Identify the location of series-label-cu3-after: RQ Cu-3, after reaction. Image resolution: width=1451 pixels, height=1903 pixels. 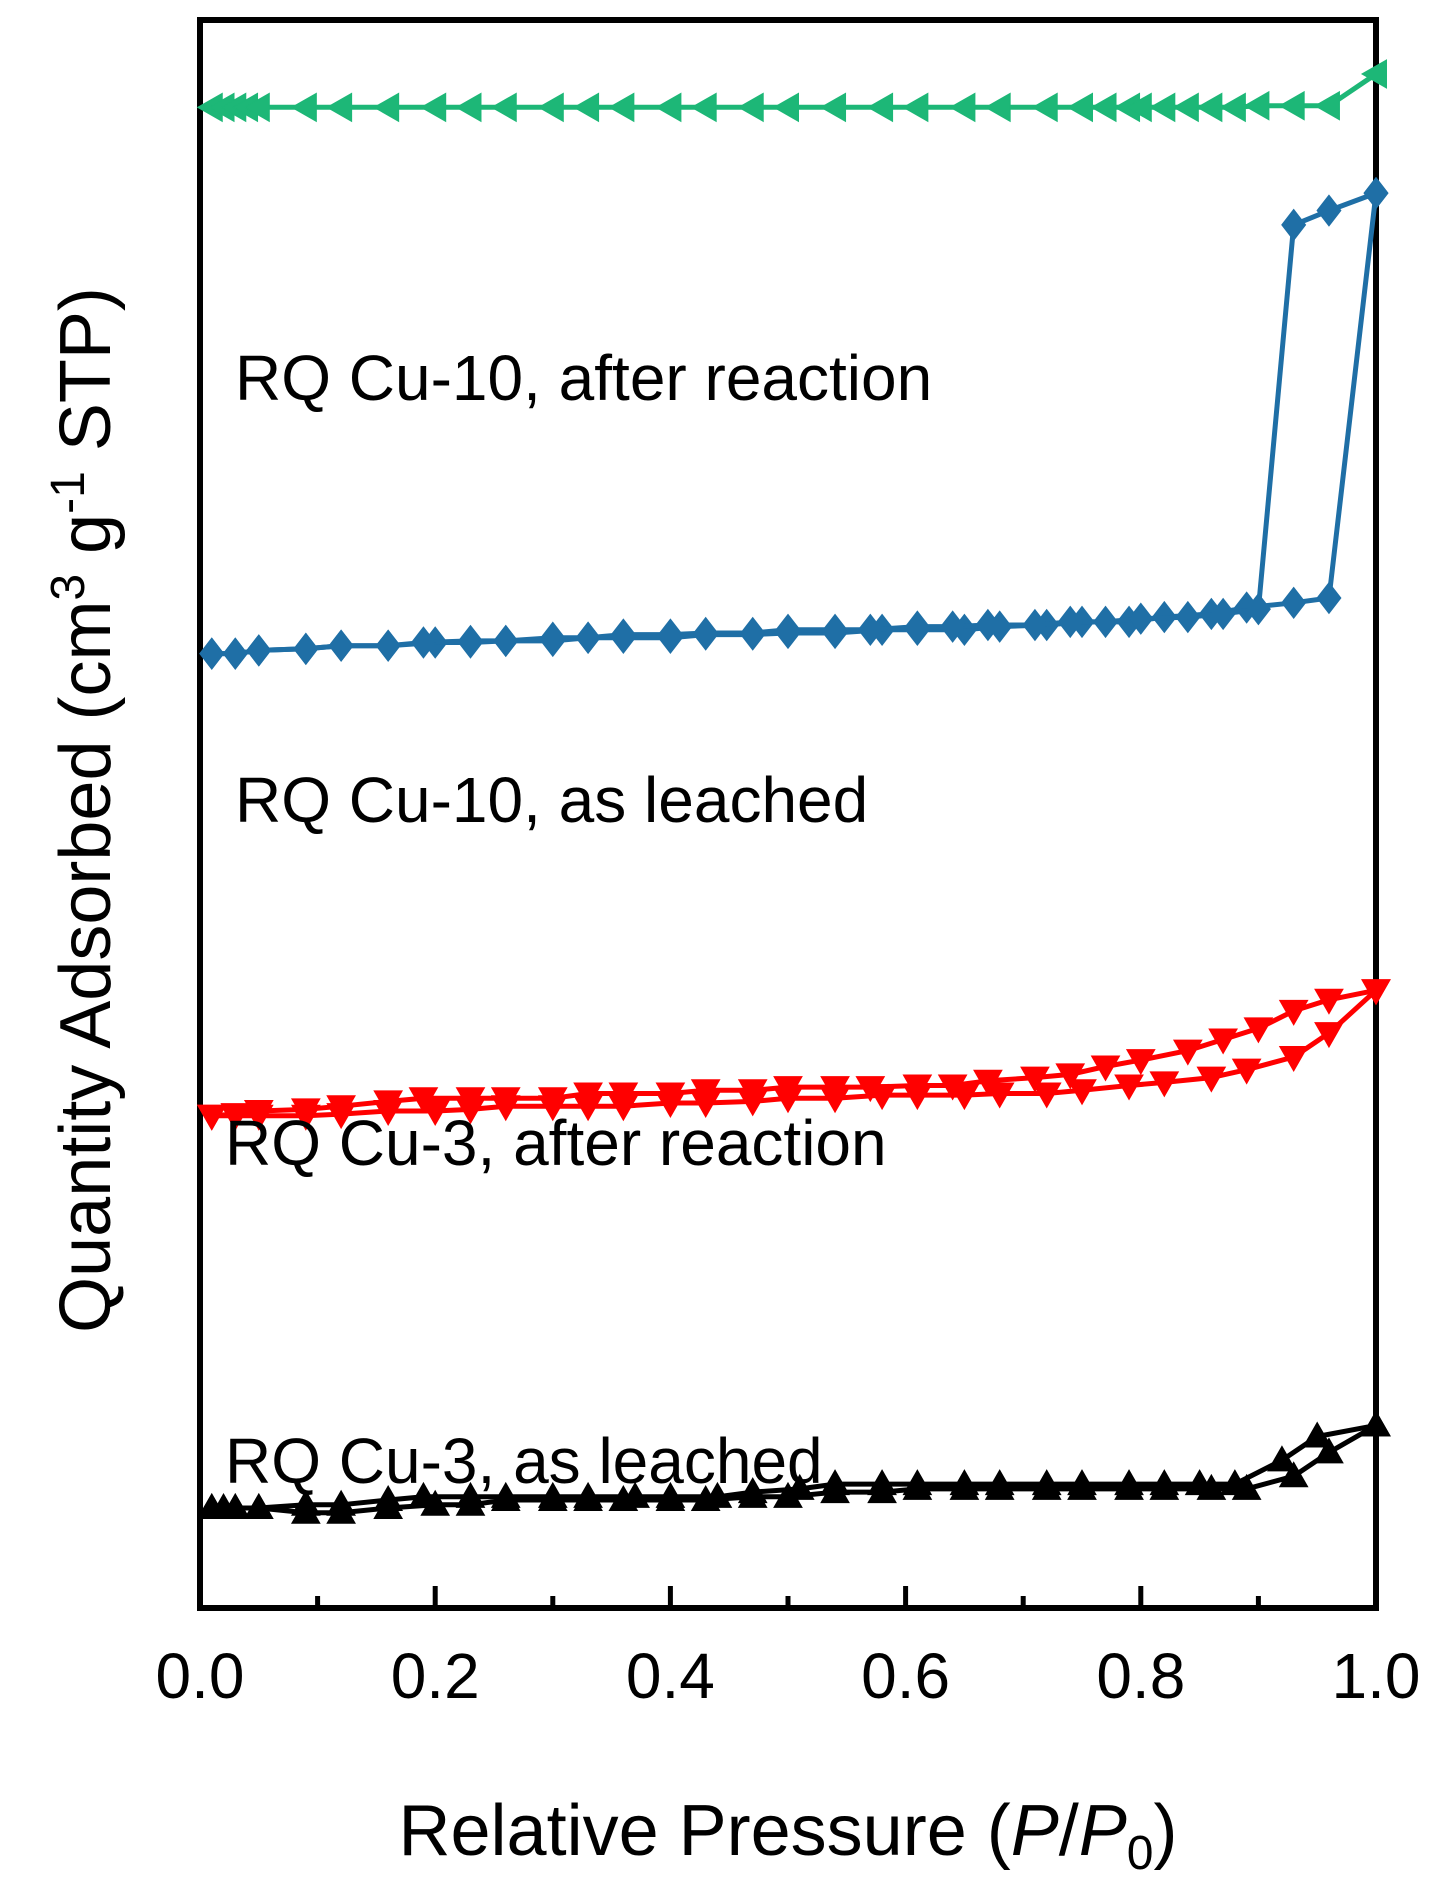
(556, 1143).